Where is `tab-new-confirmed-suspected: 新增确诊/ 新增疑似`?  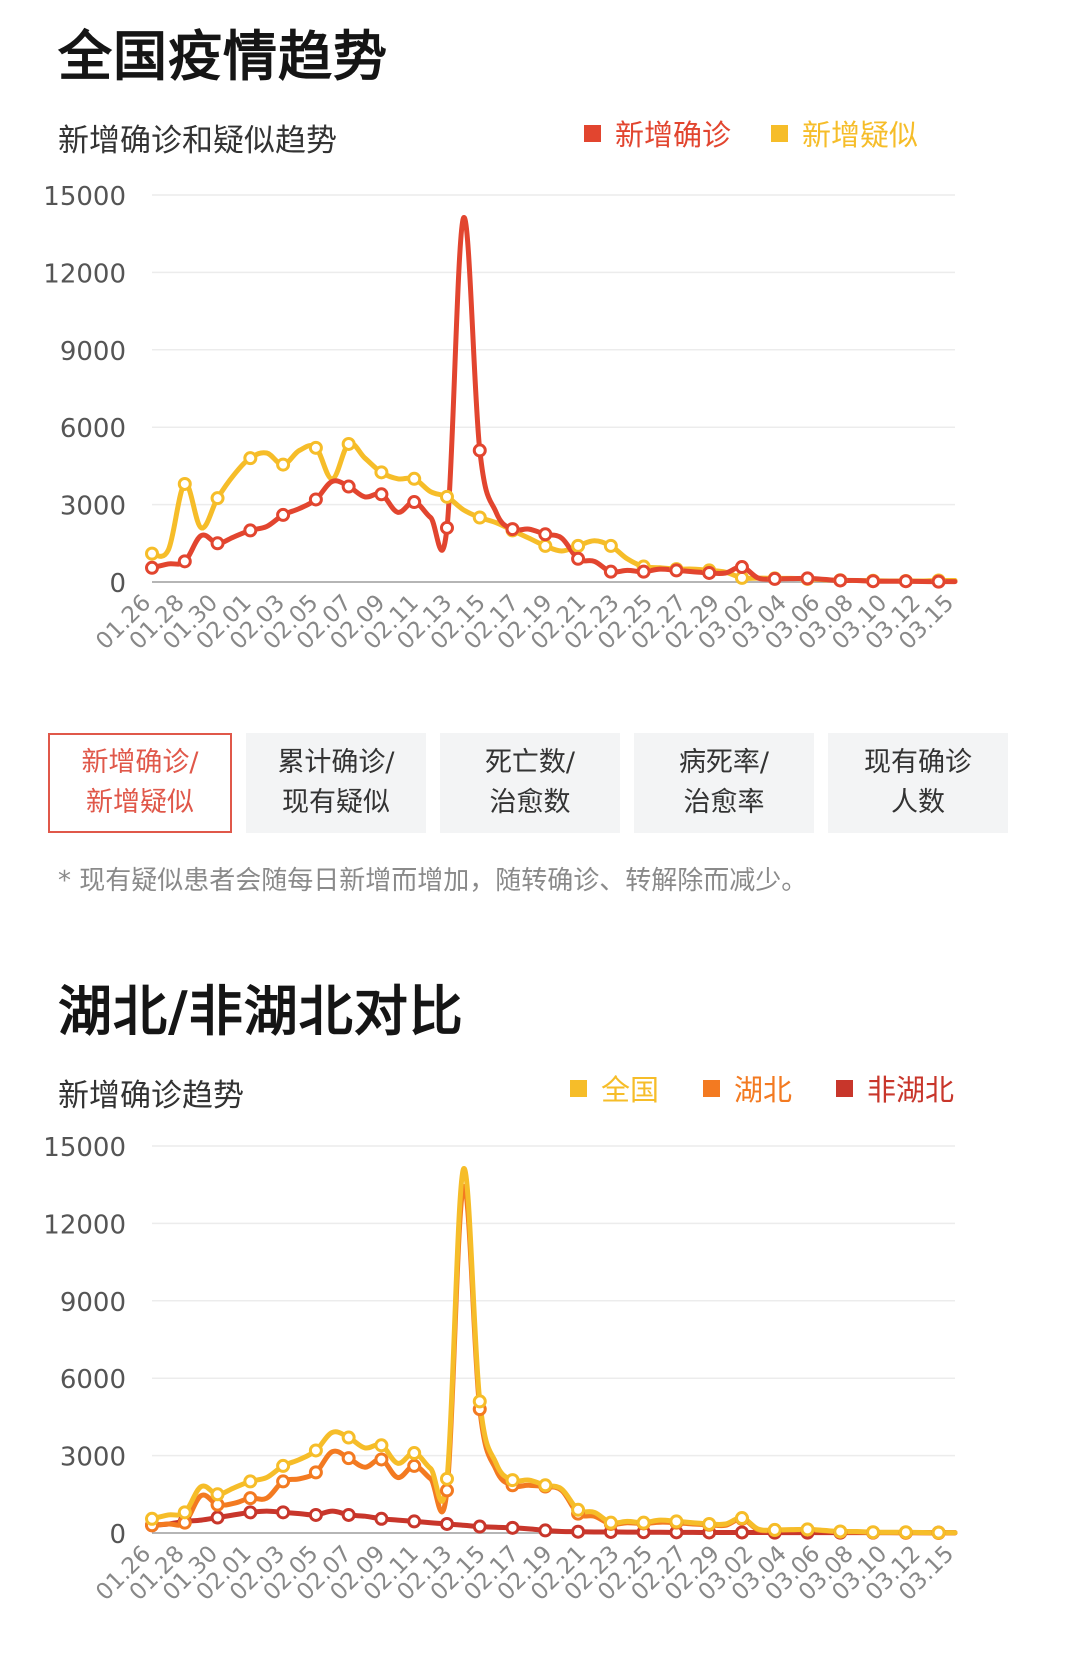 tab-new-confirmed-suspected: 新增确诊/ 新增疑似 is located at coordinates (140, 783).